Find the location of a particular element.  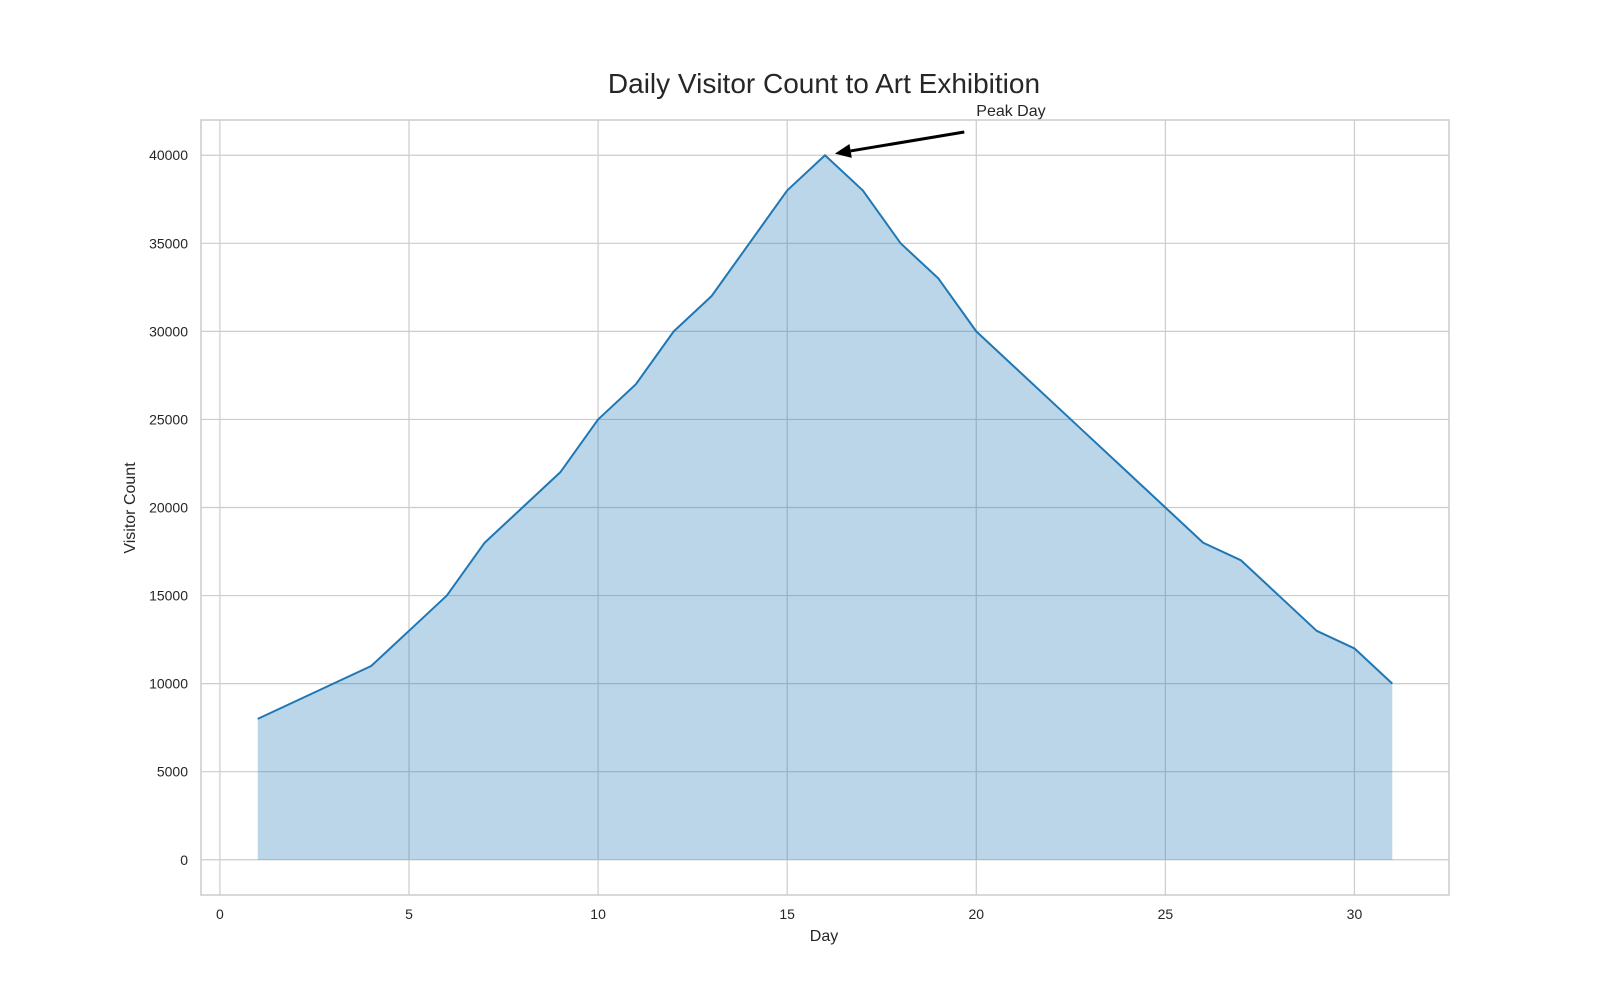

y-tick-label: 15000 is located at coordinates (168, 596).